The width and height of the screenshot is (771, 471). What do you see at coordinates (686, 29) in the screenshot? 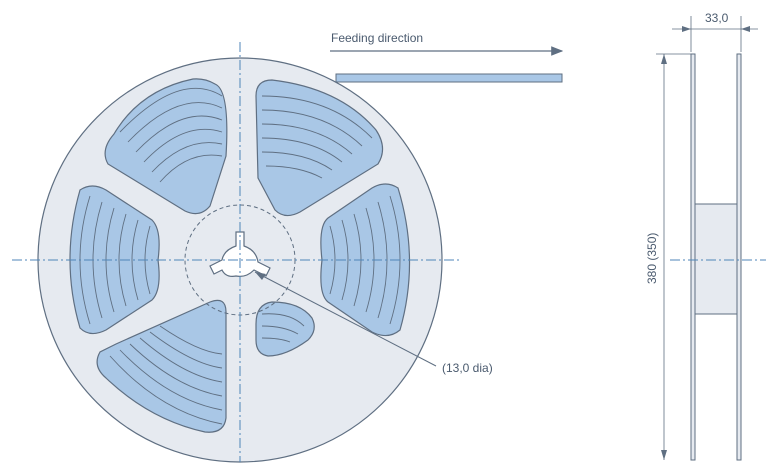
I see `width-arrow-left` at bounding box center [686, 29].